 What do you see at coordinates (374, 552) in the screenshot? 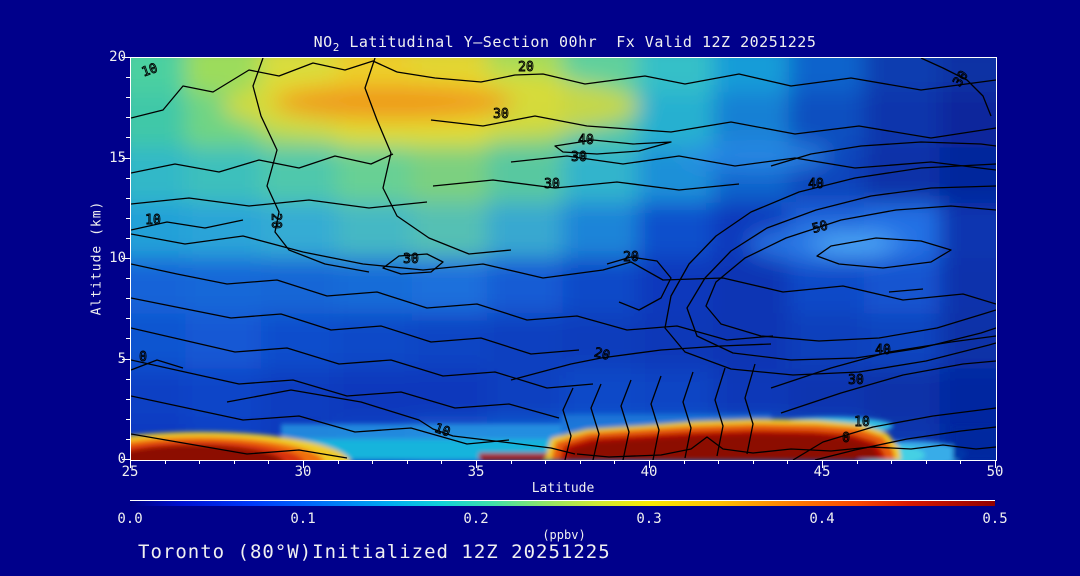
I see `footer-run-info: Toronto (80°W)Initialized 12Z 20251225` at bounding box center [374, 552].